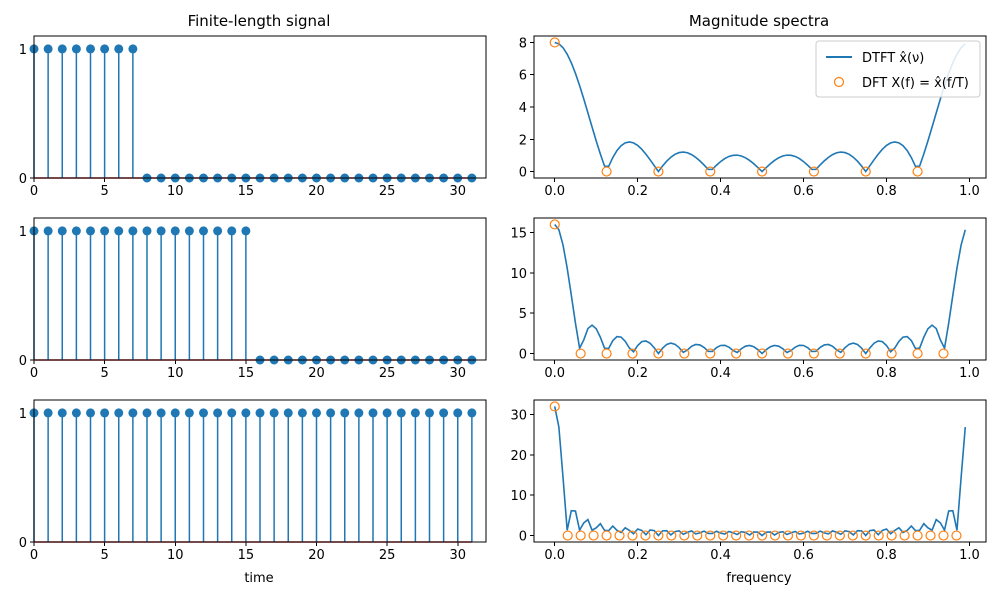 The width and height of the screenshot is (1000, 600). Describe the element at coordinates (759, 21) in the screenshot. I see `right-column-title: Magnitude spectra` at that location.